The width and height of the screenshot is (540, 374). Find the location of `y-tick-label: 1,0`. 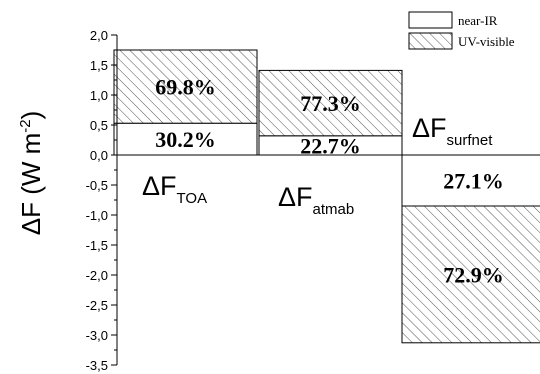

y-tick-label: 1,0 is located at coordinates (99, 95).